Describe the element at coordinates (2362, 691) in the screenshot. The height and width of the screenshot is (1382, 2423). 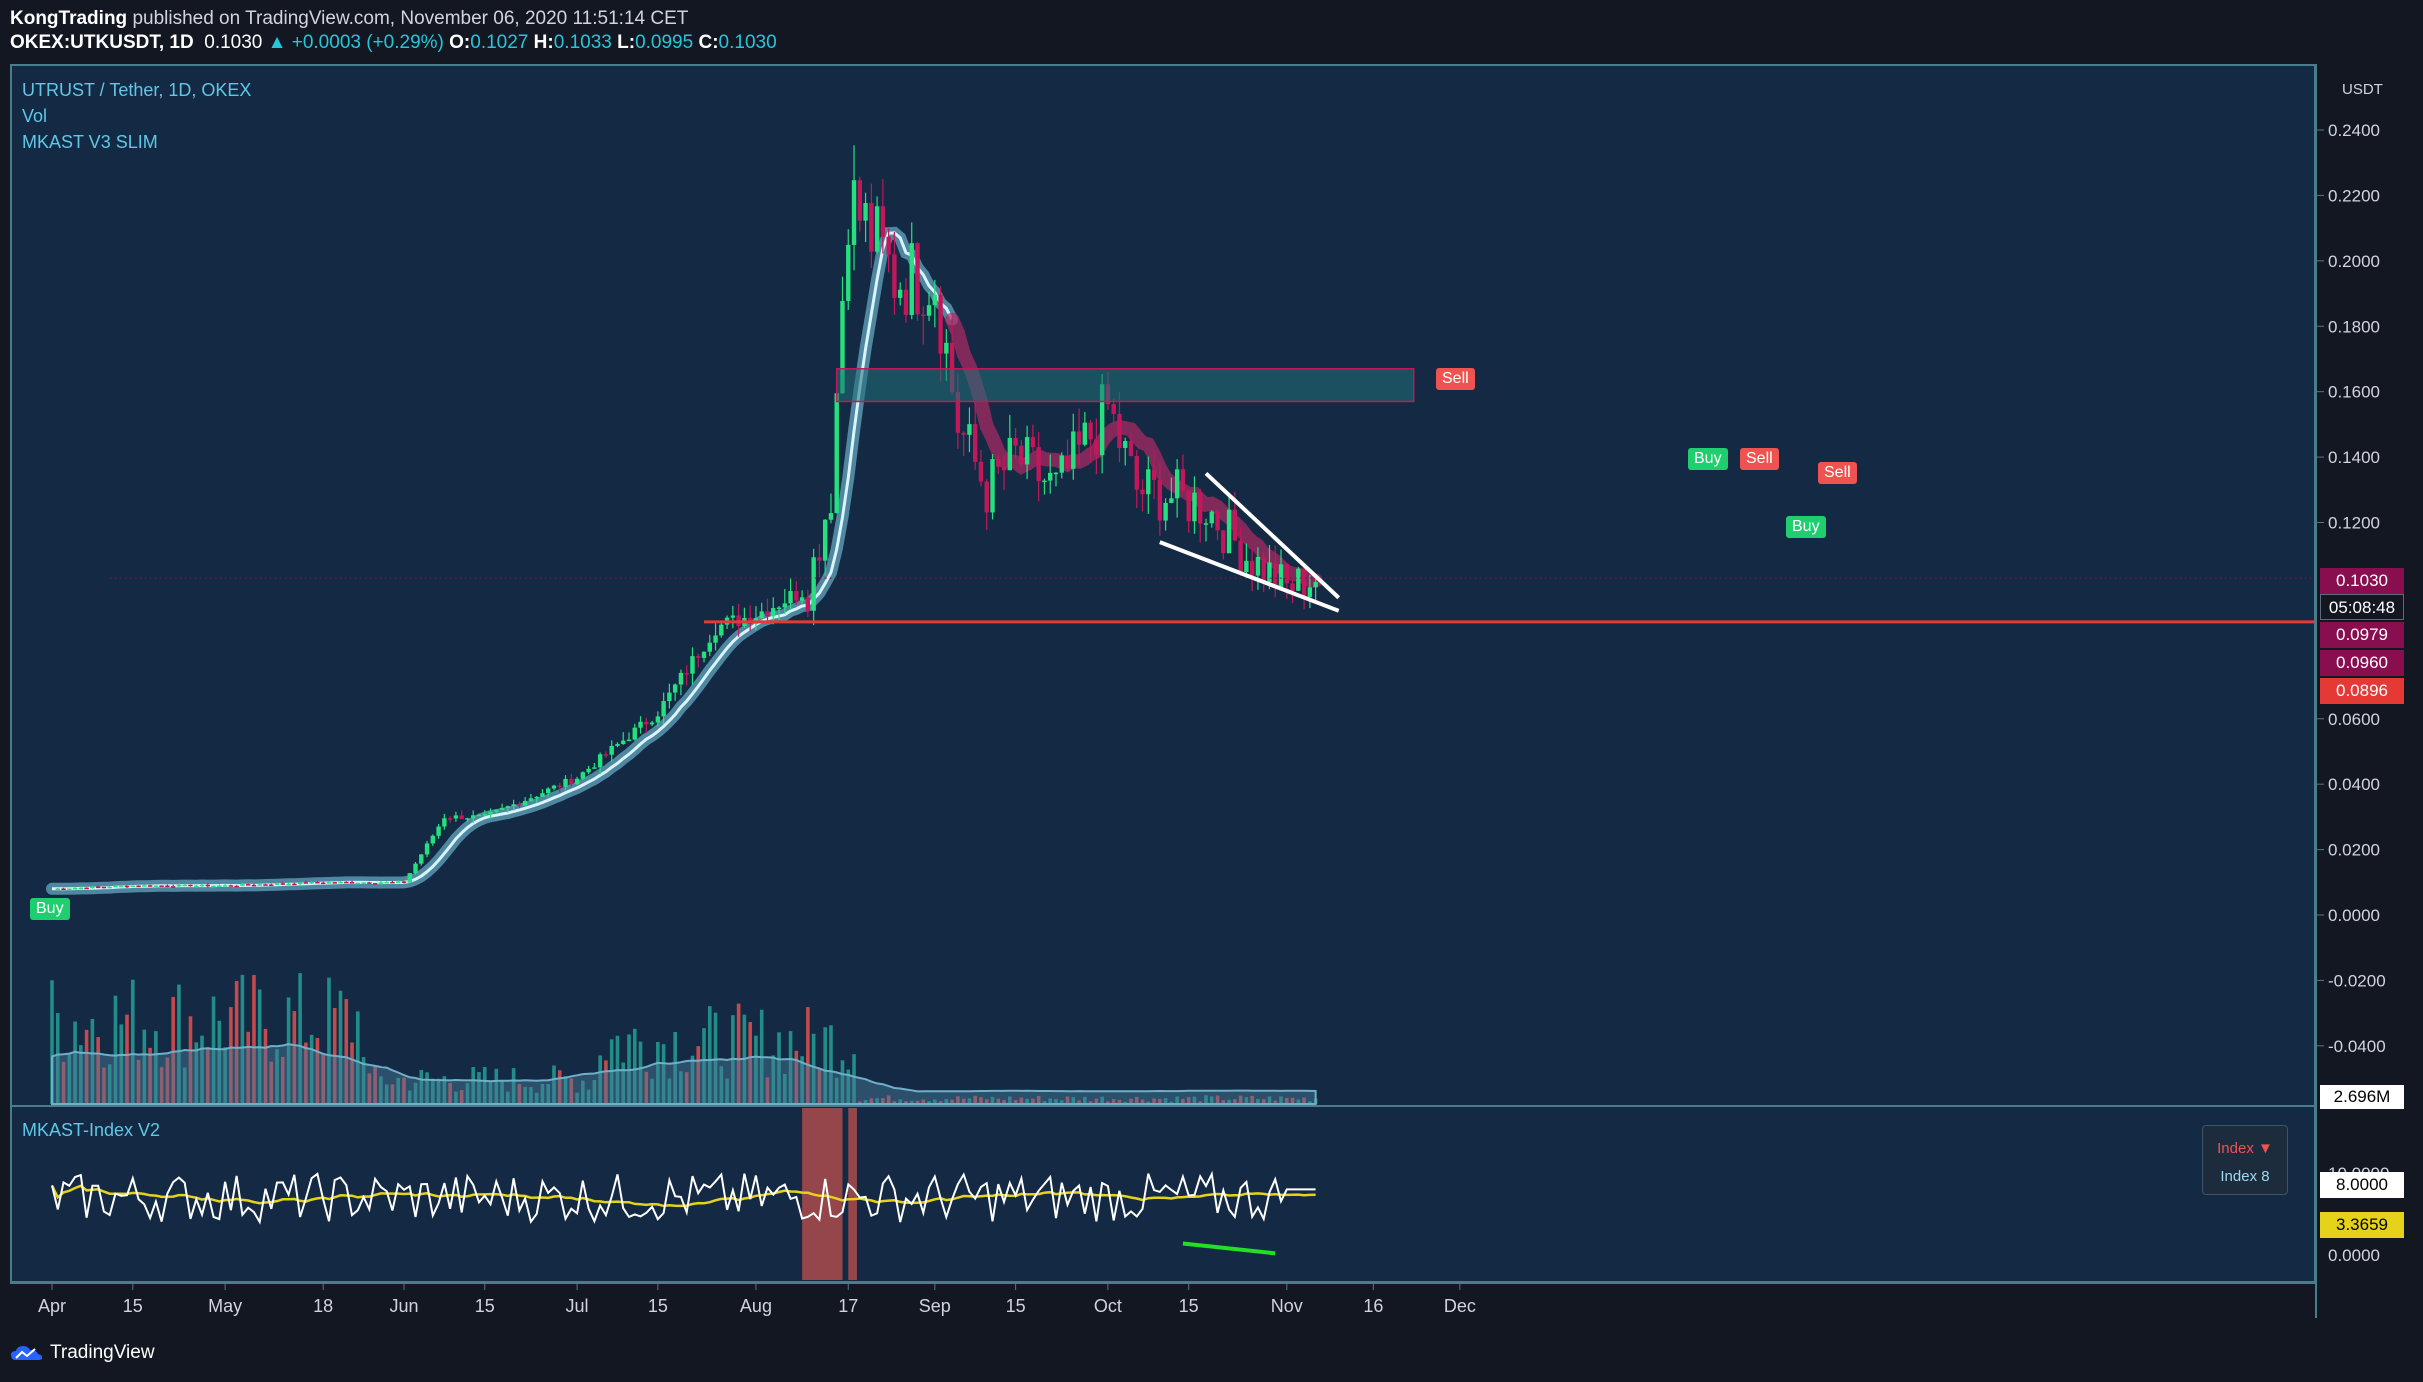
I see `price-tag-0896: 0.0896` at that location.